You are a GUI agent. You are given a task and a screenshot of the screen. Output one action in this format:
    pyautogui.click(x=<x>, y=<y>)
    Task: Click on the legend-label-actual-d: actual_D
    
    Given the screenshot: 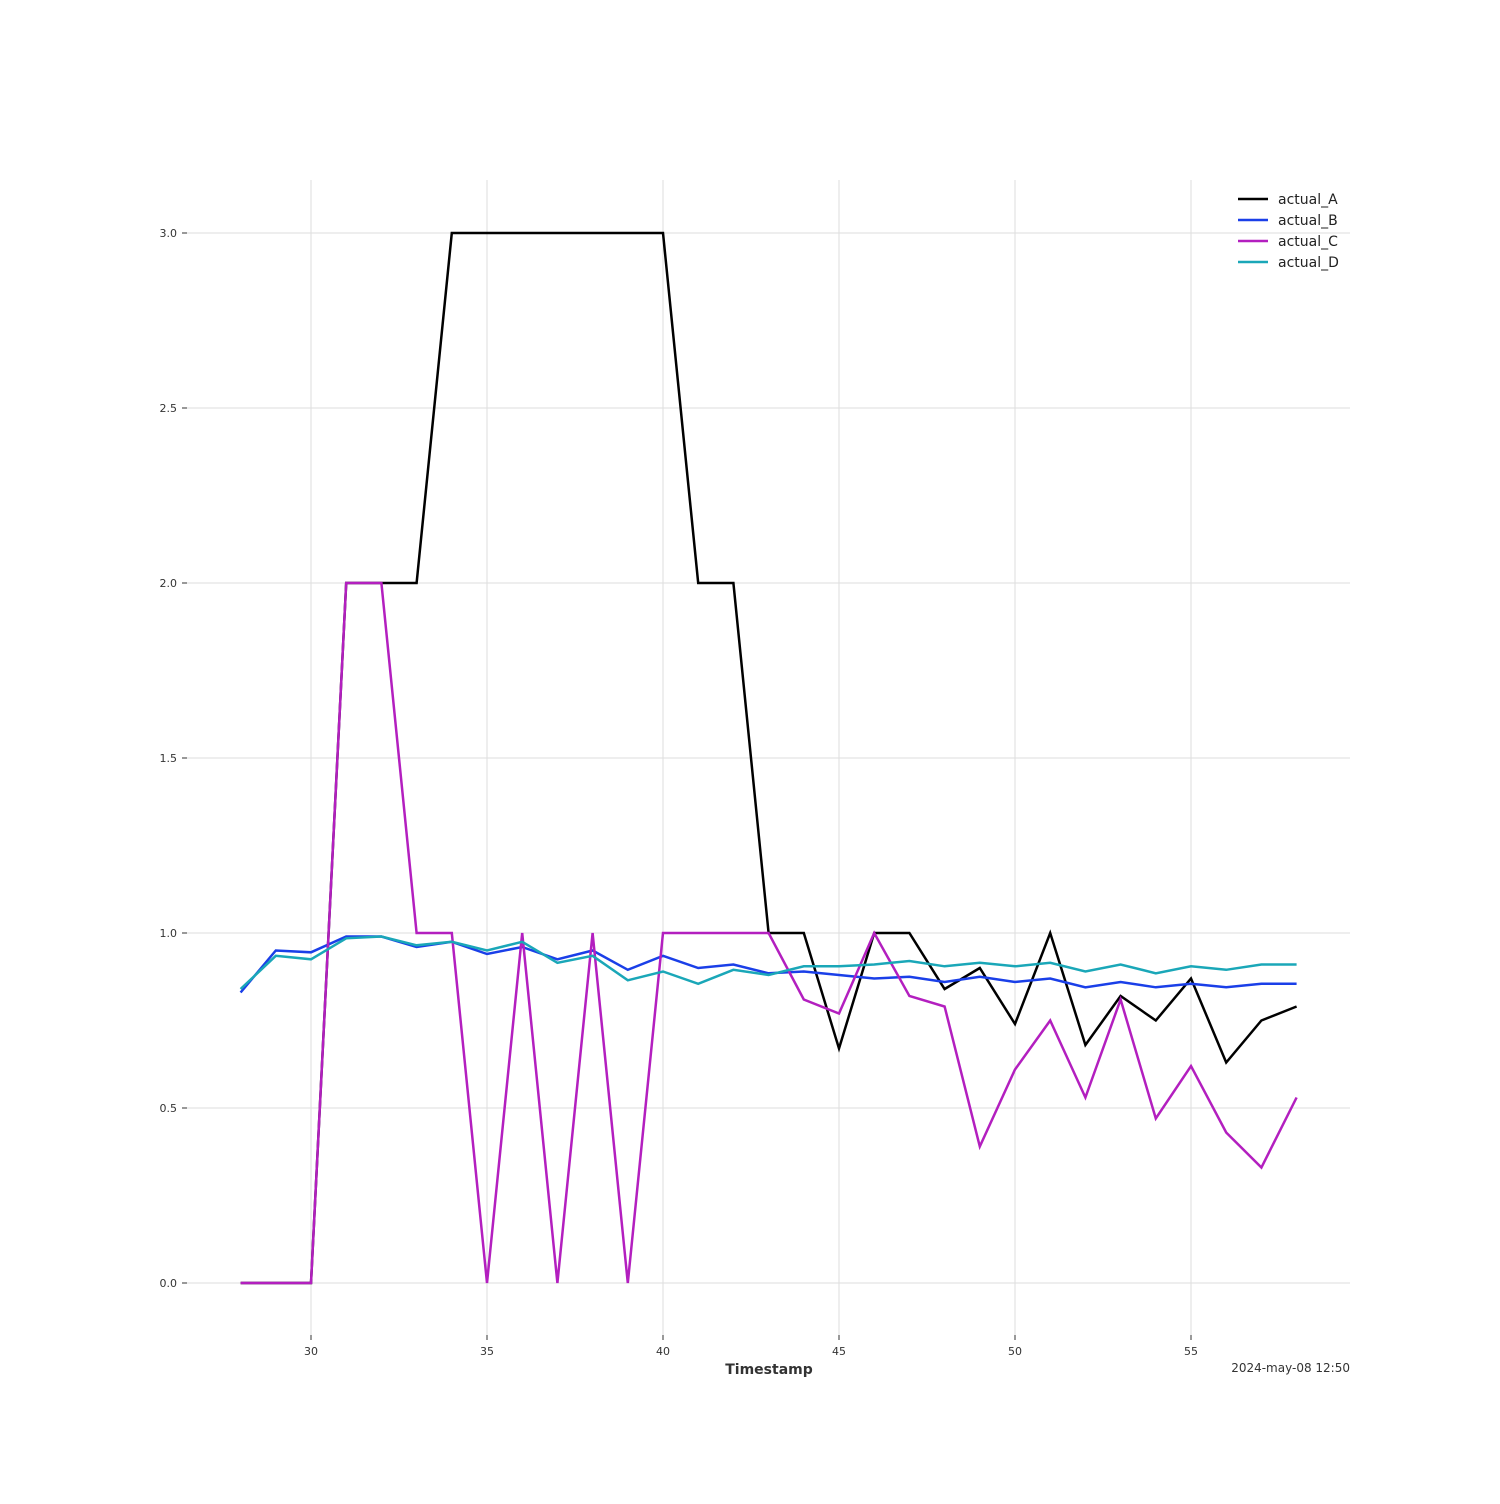 What is the action you would take?
    pyautogui.click(x=1308, y=263)
    